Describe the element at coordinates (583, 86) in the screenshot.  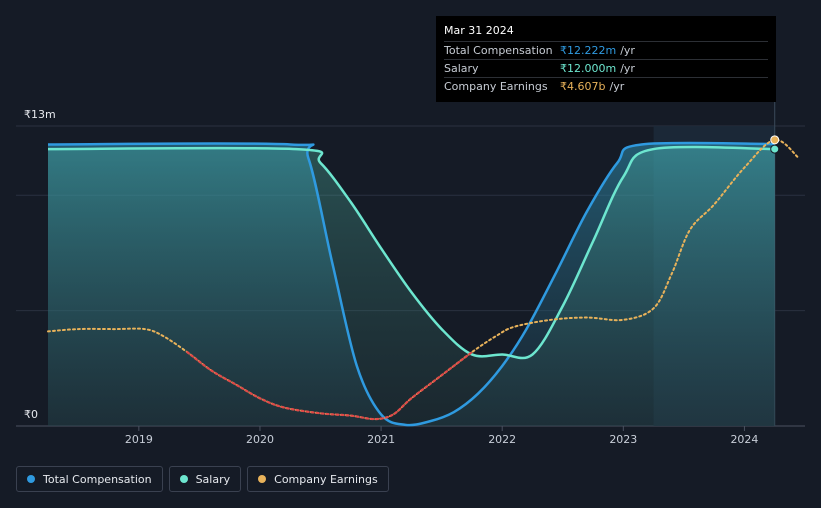
I see `tooltip-value: ₹4.607b` at that location.